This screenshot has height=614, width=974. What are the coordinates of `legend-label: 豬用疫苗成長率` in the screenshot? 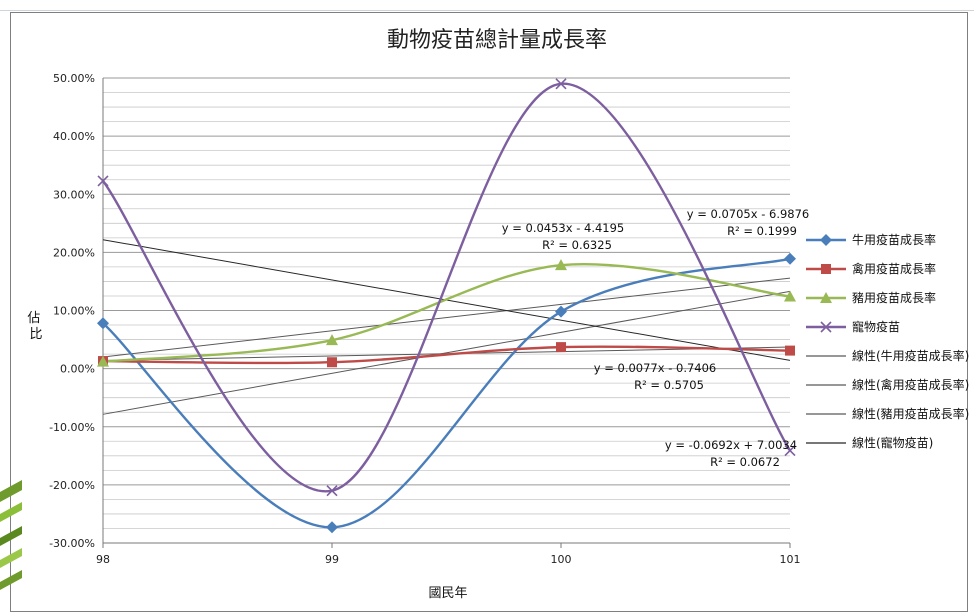 It's located at (894, 297).